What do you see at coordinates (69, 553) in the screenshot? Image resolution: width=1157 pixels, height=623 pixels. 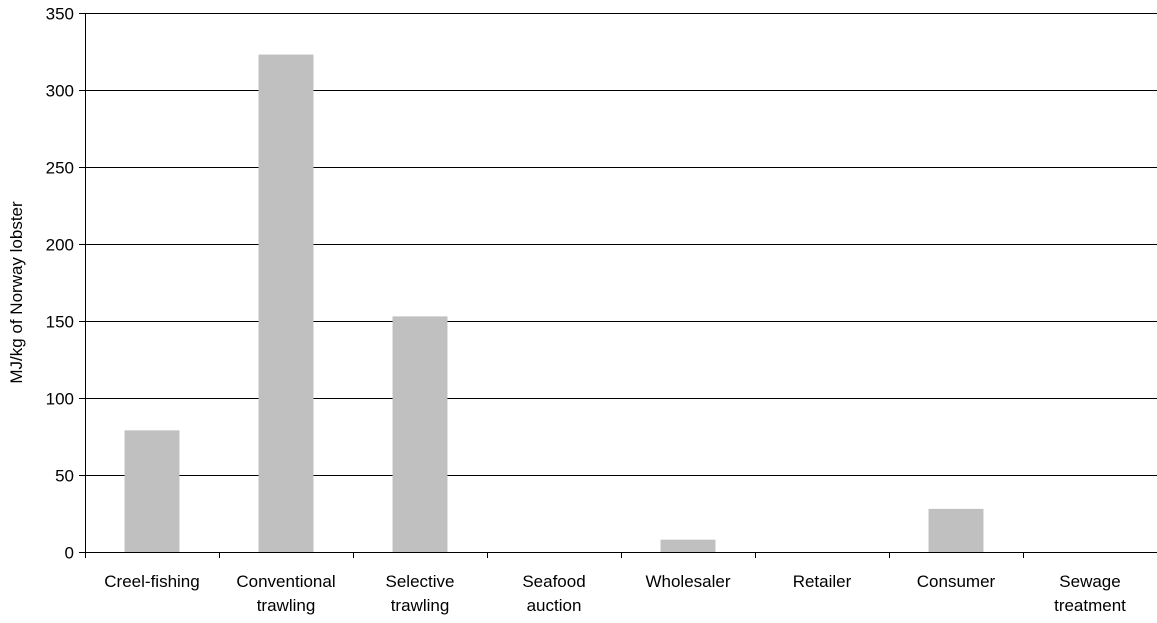 I see `y-tick-label: 0` at bounding box center [69, 553].